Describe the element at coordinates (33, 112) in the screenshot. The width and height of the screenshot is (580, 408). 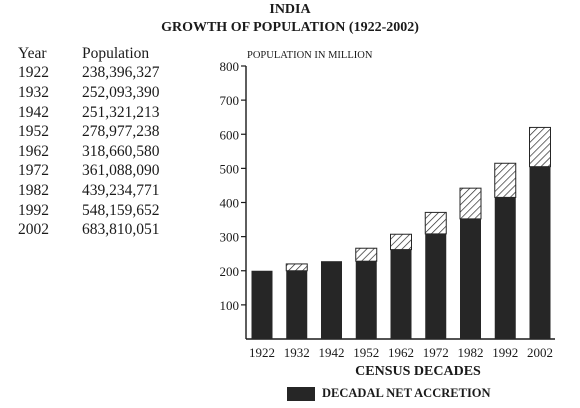
I see `year-cell: 1942` at that location.